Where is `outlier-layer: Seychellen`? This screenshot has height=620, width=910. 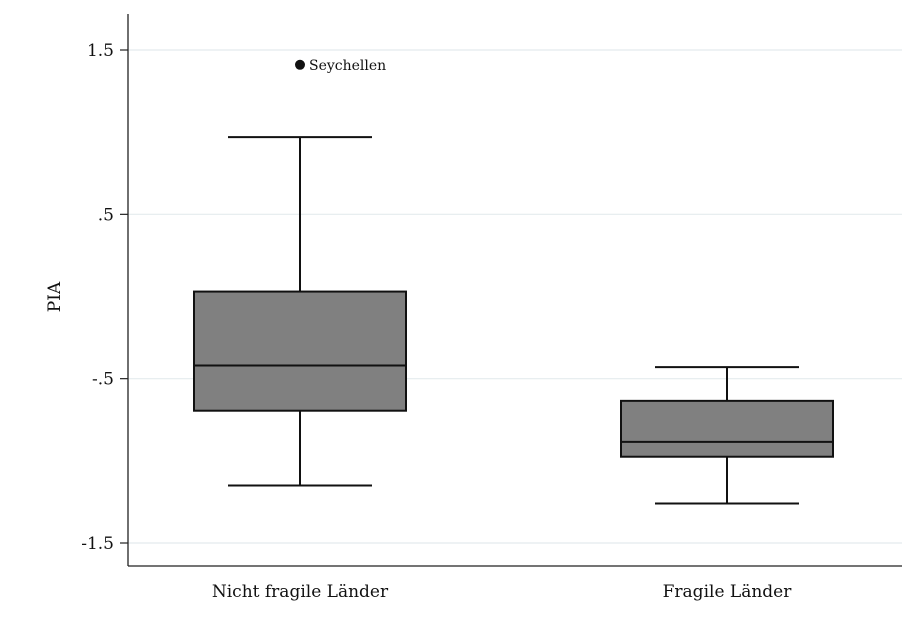
outlier-layer: Seychellen is located at coordinates (340, 66).